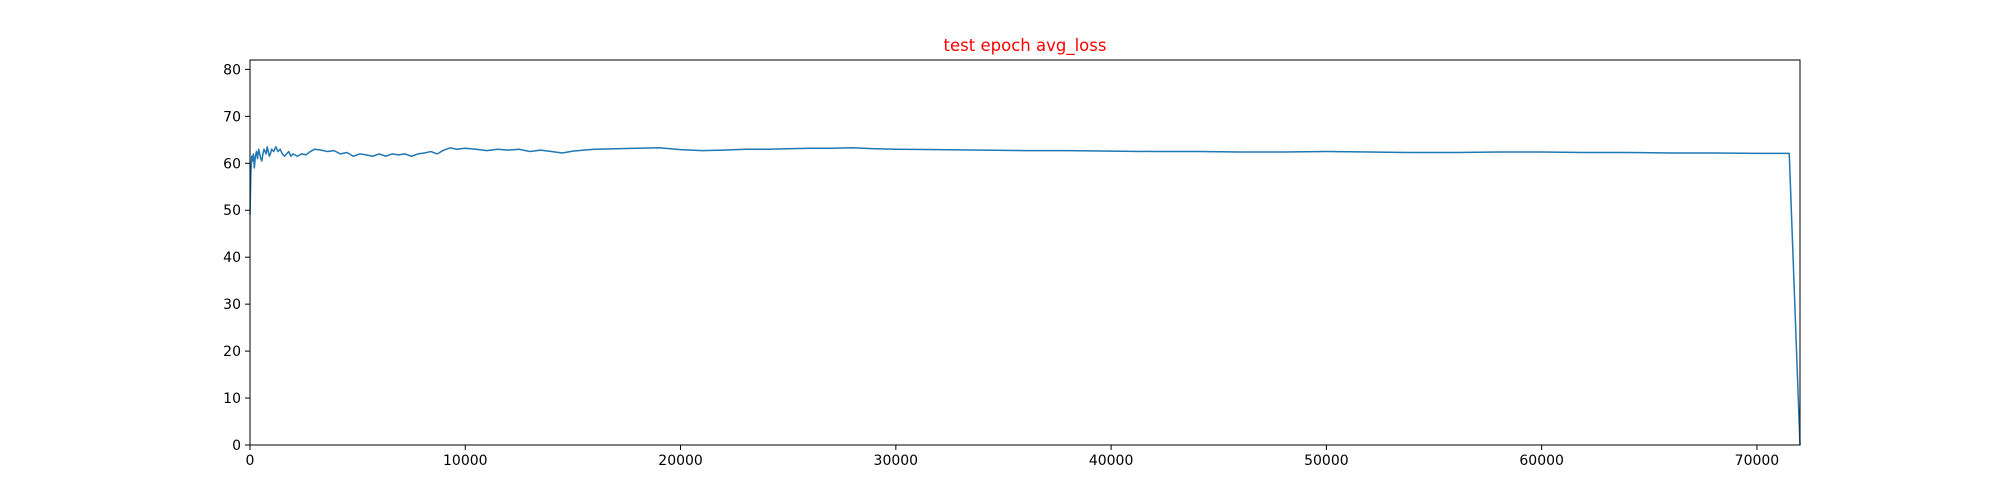 This screenshot has width=2000, height=500. What do you see at coordinates (1326, 461) in the screenshot?
I see `x-tick-label: 50000` at bounding box center [1326, 461].